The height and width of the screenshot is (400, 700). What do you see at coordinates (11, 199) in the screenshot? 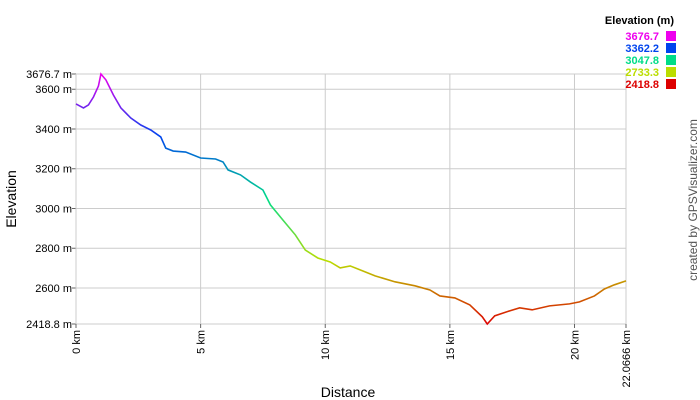
I see `y-axis-title: Elevation` at bounding box center [11, 199].